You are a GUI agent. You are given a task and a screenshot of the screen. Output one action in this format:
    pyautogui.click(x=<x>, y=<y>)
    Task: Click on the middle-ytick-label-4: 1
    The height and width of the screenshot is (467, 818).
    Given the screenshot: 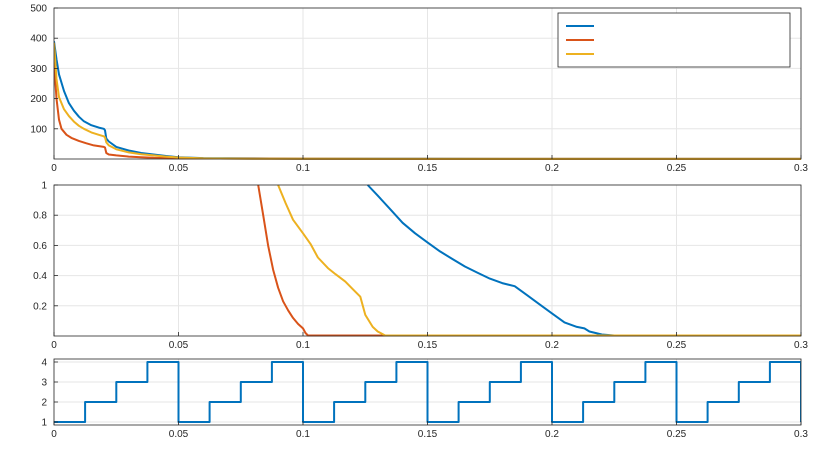 What is the action you would take?
    pyautogui.click(x=44, y=186)
    